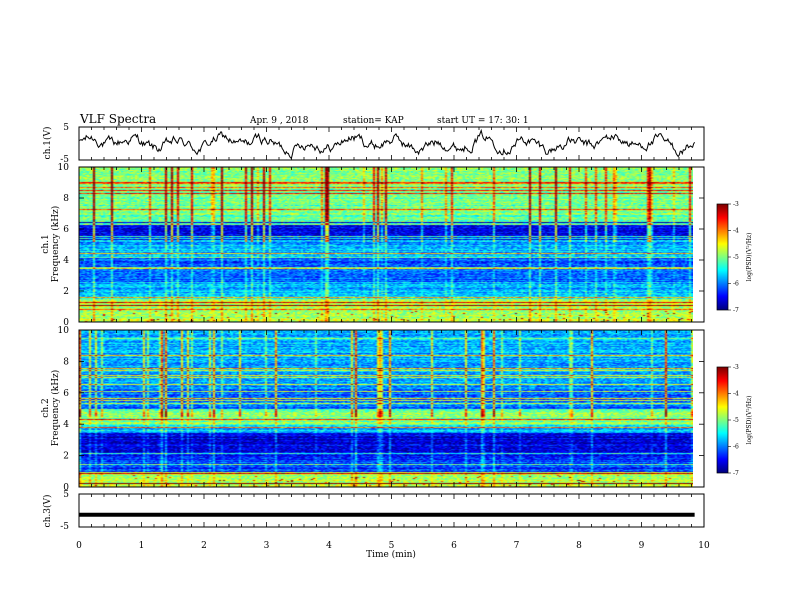  Describe the element at coordinates (142, 546) in the screenshot. I see `time-tick-label: 1` at that location.